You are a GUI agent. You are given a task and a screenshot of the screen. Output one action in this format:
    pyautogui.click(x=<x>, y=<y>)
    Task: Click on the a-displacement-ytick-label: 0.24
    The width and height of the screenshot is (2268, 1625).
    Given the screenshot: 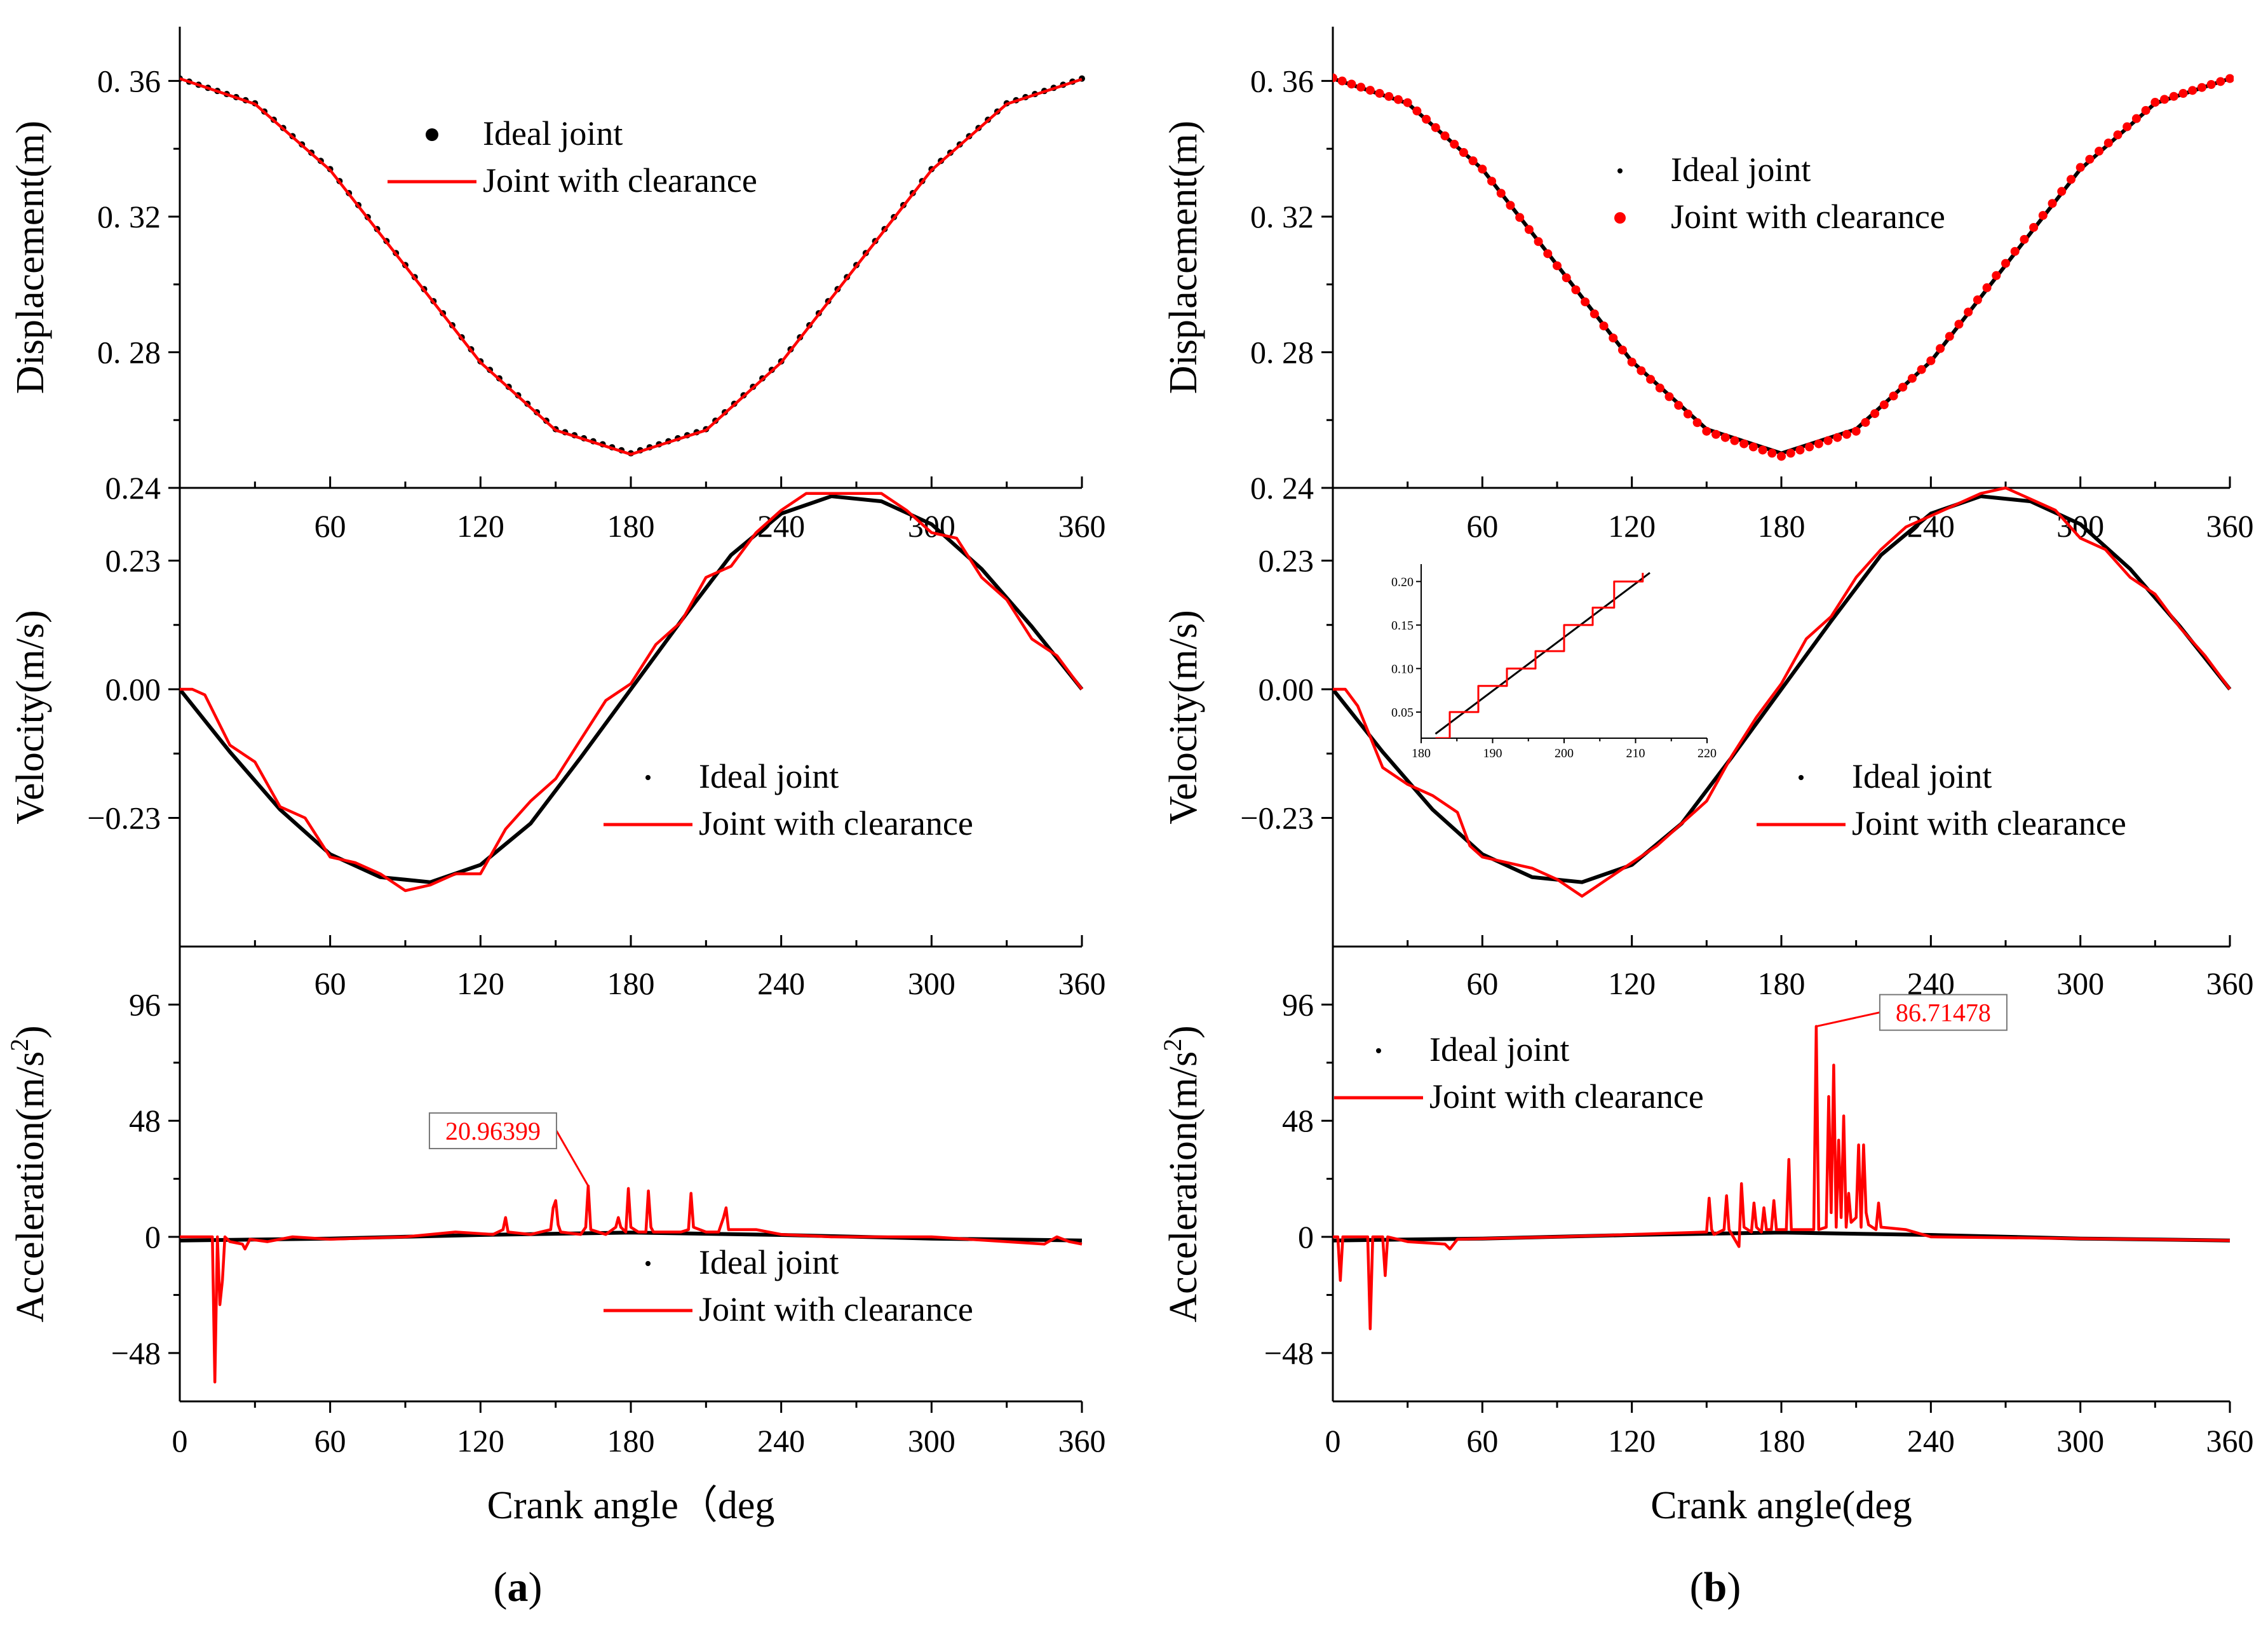 What is the action you would take?
    pyautogui.click(x=133, y=488)
    